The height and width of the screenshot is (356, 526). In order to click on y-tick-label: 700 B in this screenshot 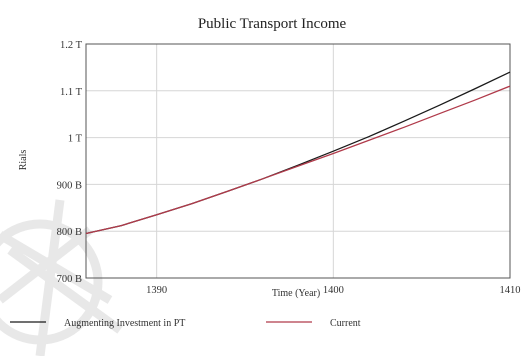, I will do `click(69, 279)`.